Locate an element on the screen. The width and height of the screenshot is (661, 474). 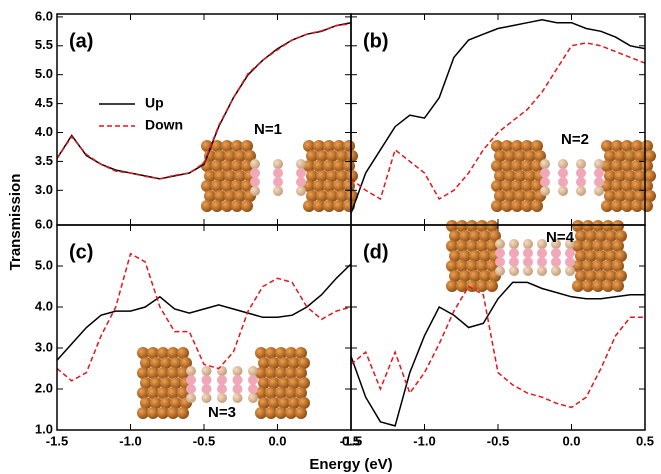
annotation: N=4 is located at coordinates (560, 237).